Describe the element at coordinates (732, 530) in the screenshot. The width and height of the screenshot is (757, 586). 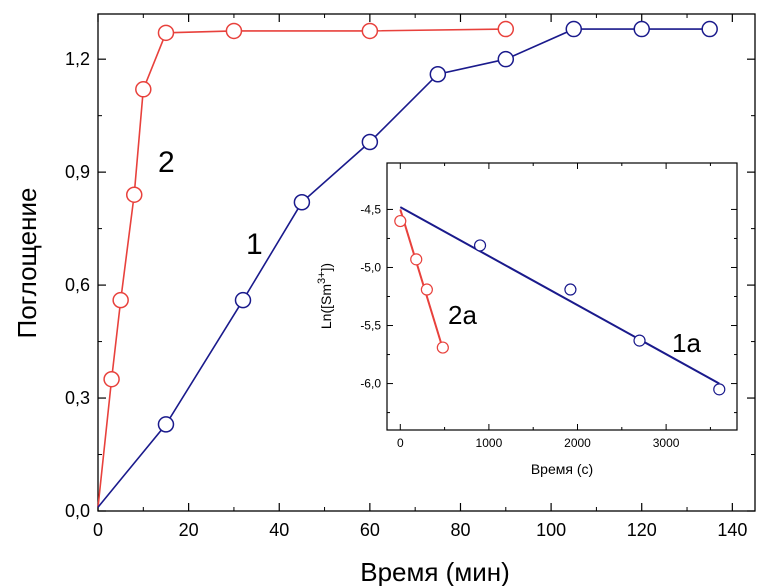
I see `main-x-tick-label: 140` at that location.